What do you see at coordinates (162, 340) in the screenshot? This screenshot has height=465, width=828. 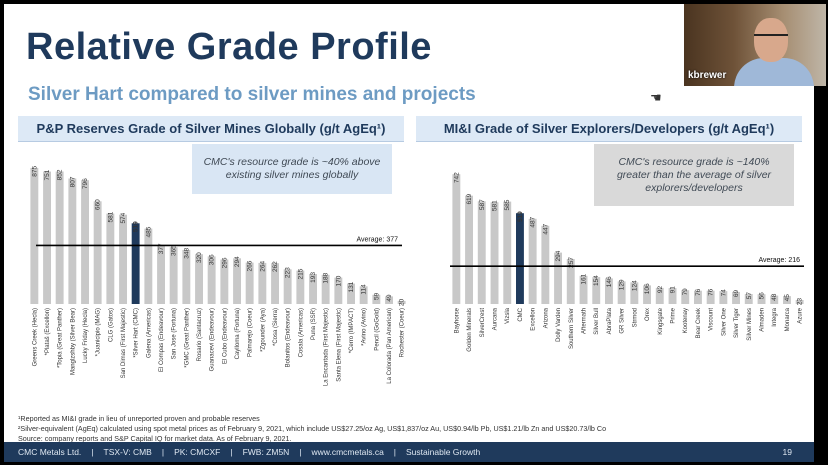 I see `left-category-label: El Compas (Endeavour)` at bounding box center [162, 340].